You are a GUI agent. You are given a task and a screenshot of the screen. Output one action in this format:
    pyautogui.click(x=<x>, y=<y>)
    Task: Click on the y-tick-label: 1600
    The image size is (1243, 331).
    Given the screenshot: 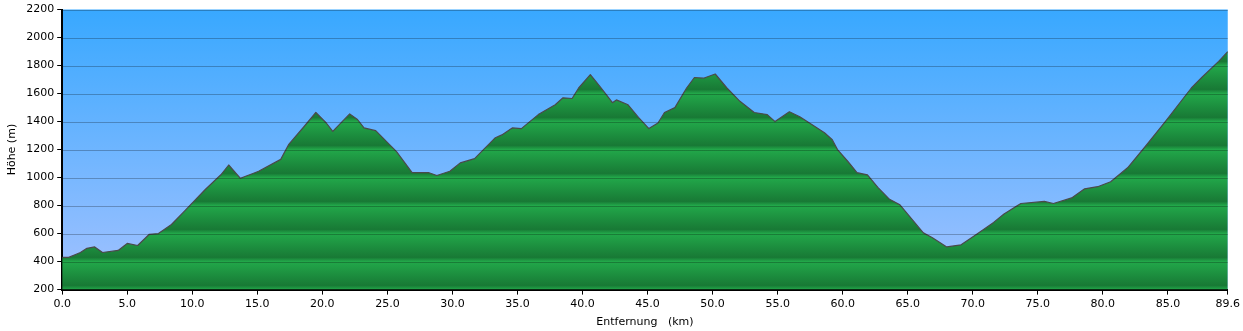 What is the action you would take?
    pyautogui.click(x=40, y=93)
    